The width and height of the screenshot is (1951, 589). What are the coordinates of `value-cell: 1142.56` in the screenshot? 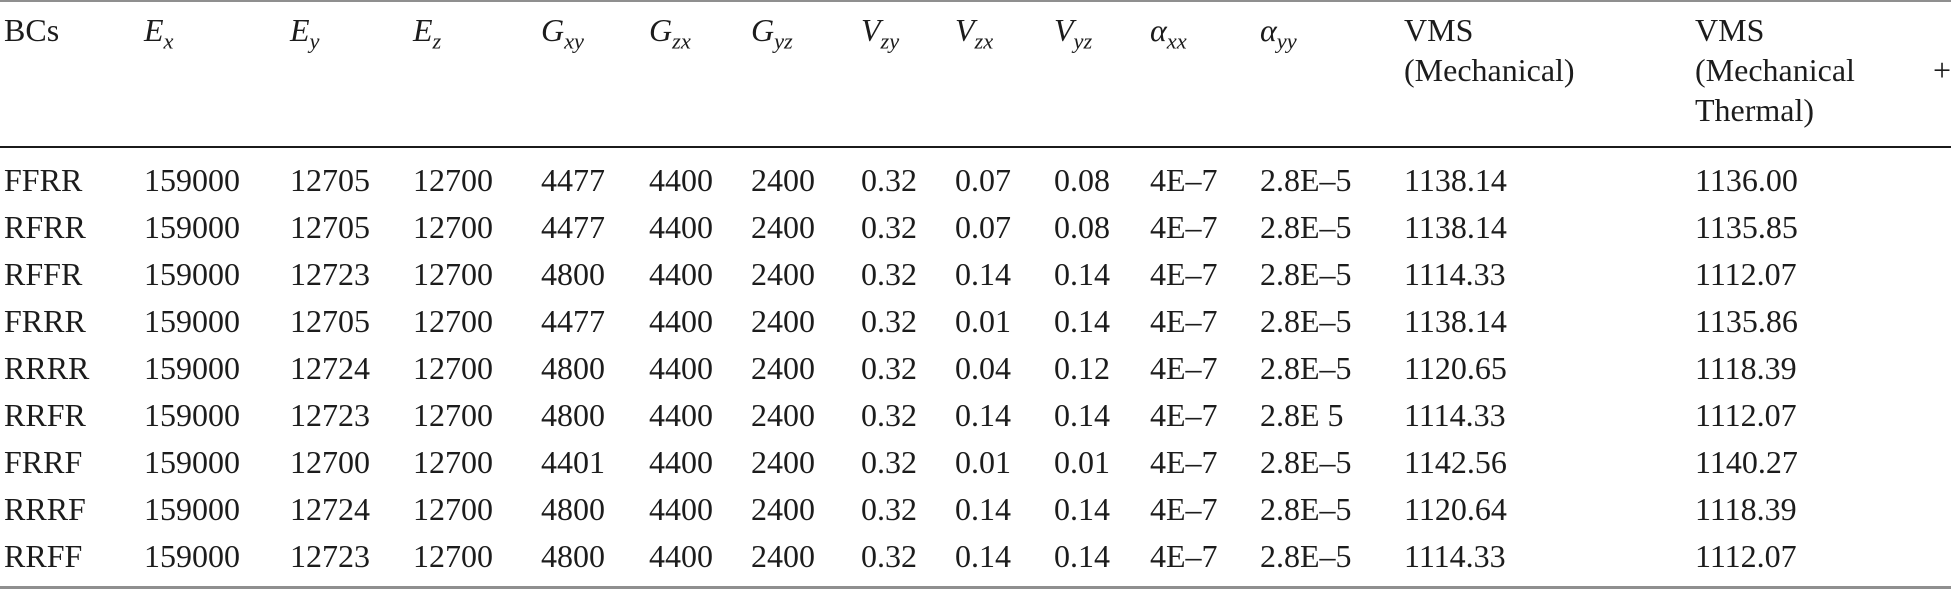 It's located at (1455, 462).